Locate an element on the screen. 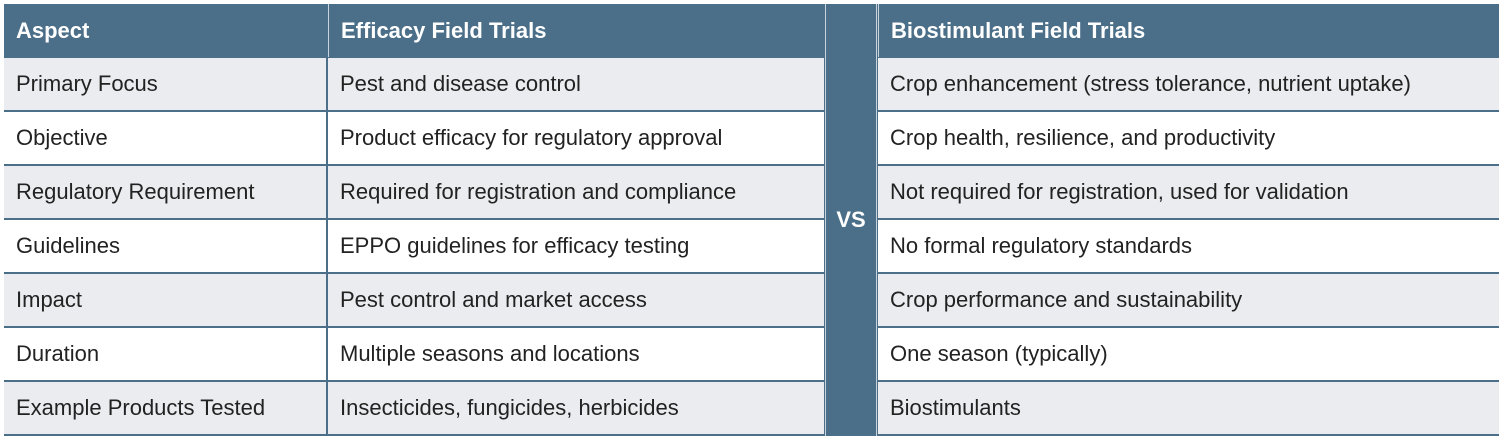 This screenshot has width=1504, height=441. table-cell: Pest control and market access is located at coordinates (576, 300).